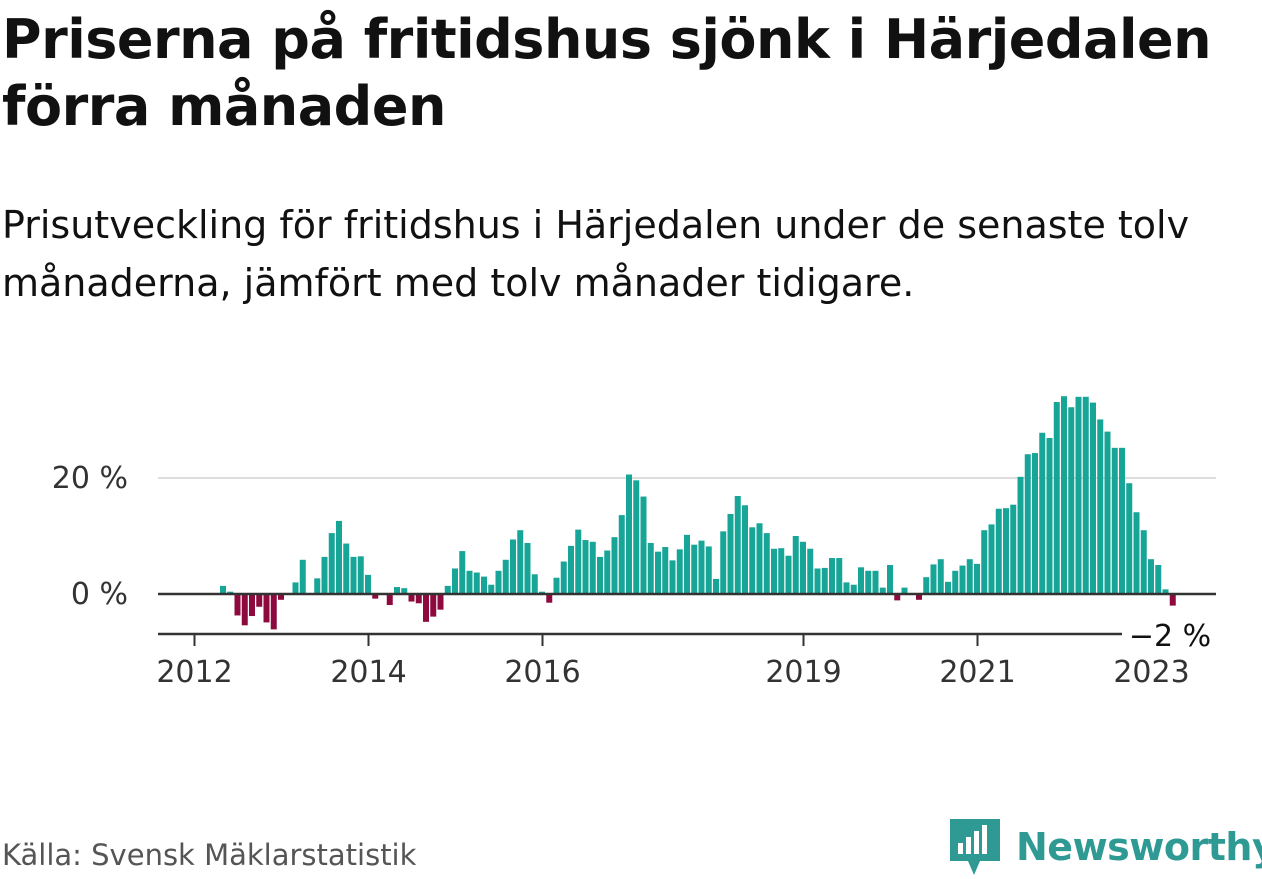  What do you see at coordinates (803, 672) in the screenshot?
I see `x-tick-label: 2019` at bounding box center [803, 672].